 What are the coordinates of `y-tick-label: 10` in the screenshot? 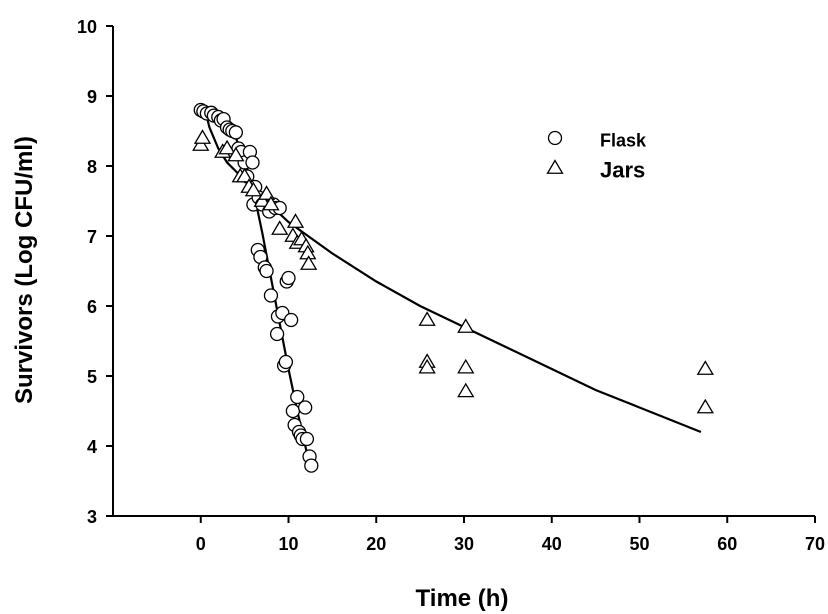 It's located at (87, 27).